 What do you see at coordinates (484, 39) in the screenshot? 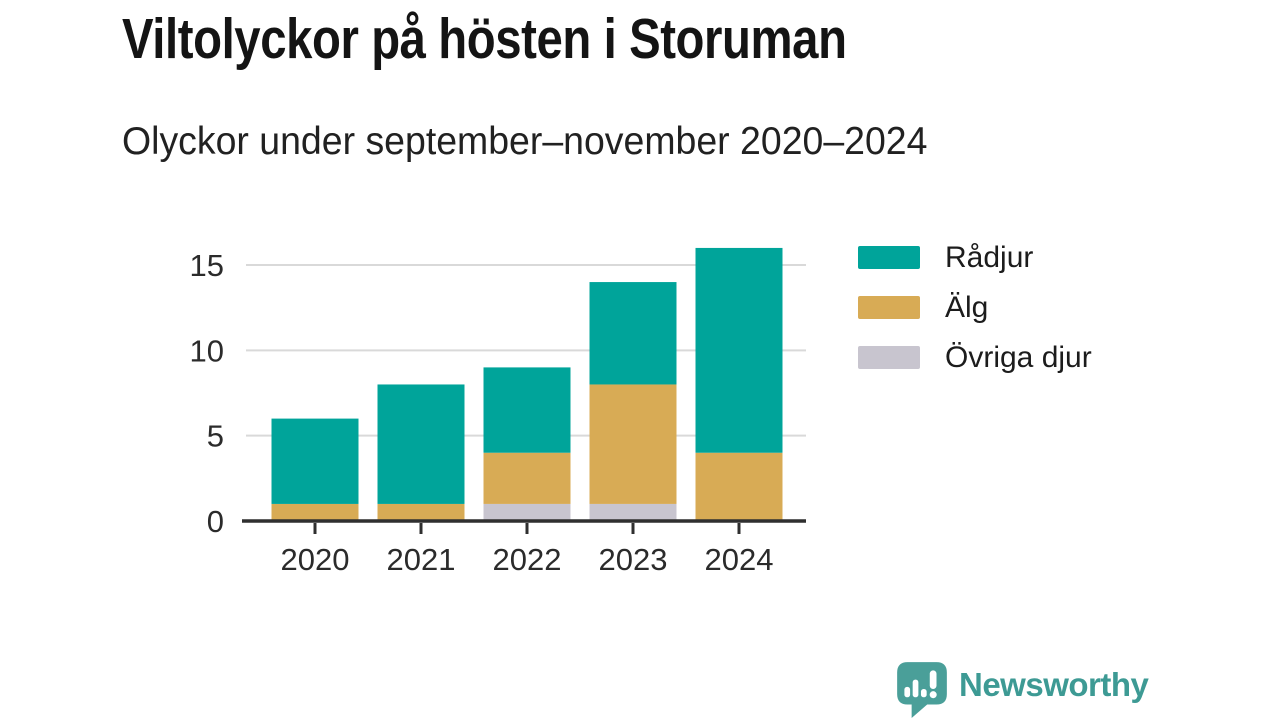
I see `page-title: Viltolyckor på hösten i Storuman` at bounding box center [484, 39].